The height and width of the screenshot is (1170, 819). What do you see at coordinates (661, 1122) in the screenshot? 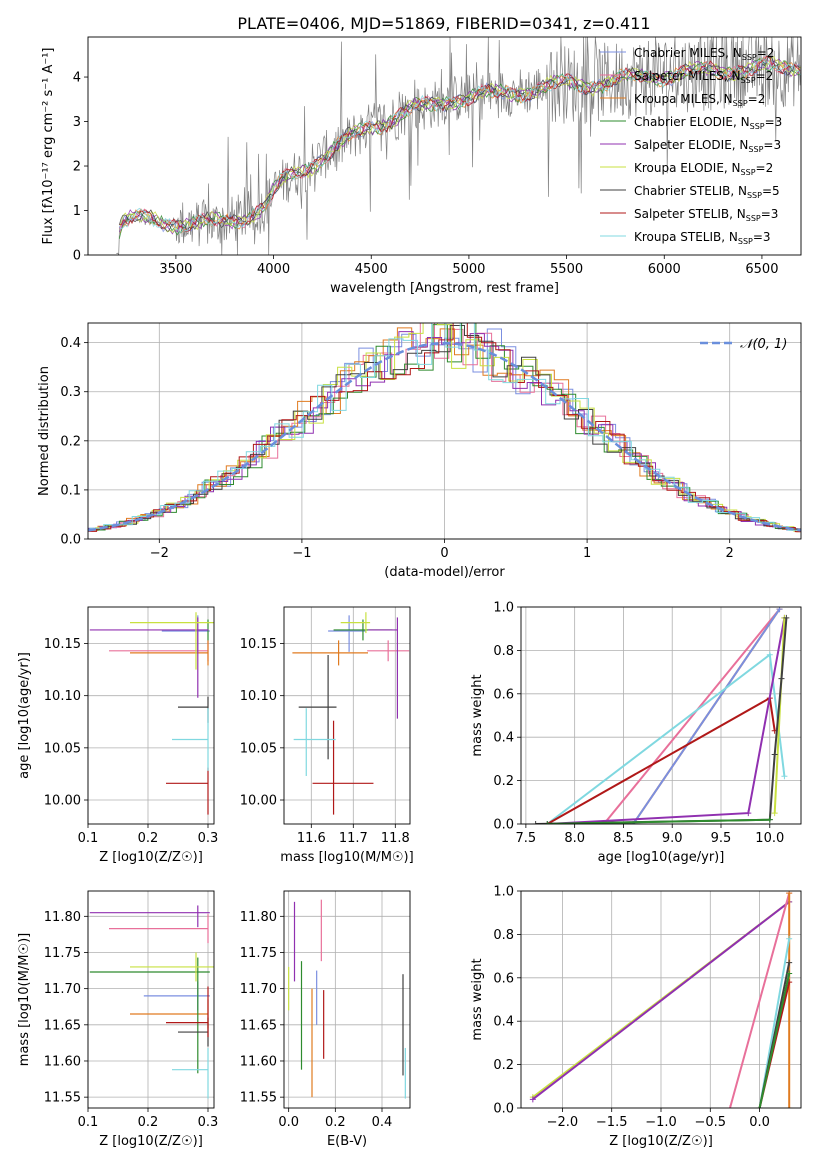
I see `x-tick-label: −1.0` at bounding box center [661, 1122].